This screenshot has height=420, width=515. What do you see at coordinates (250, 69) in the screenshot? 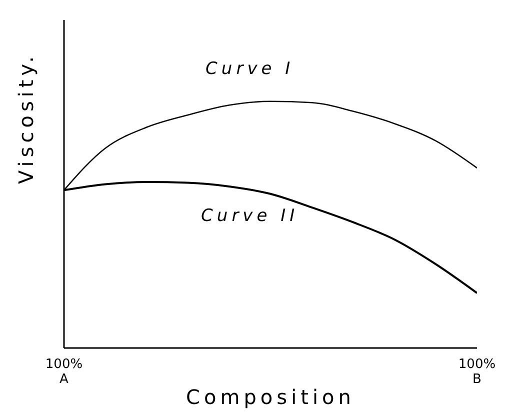
I see `series-label: Curve I` at bounding box center [250, 69].